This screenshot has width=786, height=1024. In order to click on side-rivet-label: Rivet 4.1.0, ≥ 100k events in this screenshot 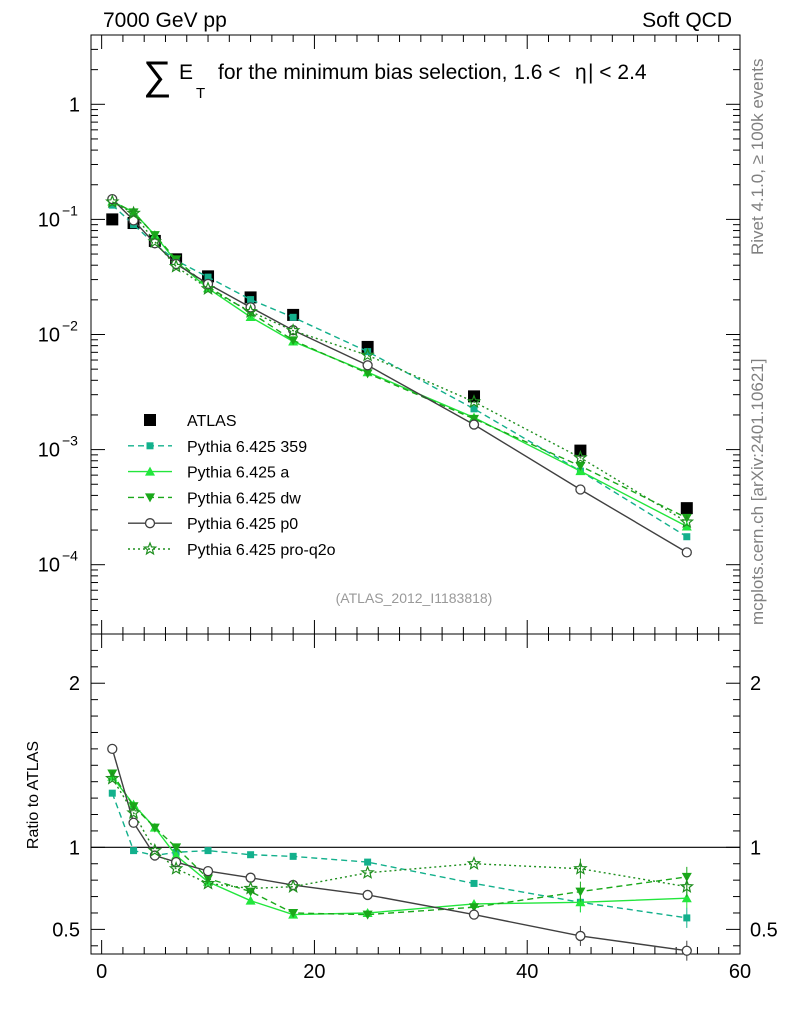, I will do `click(757, 157)`.